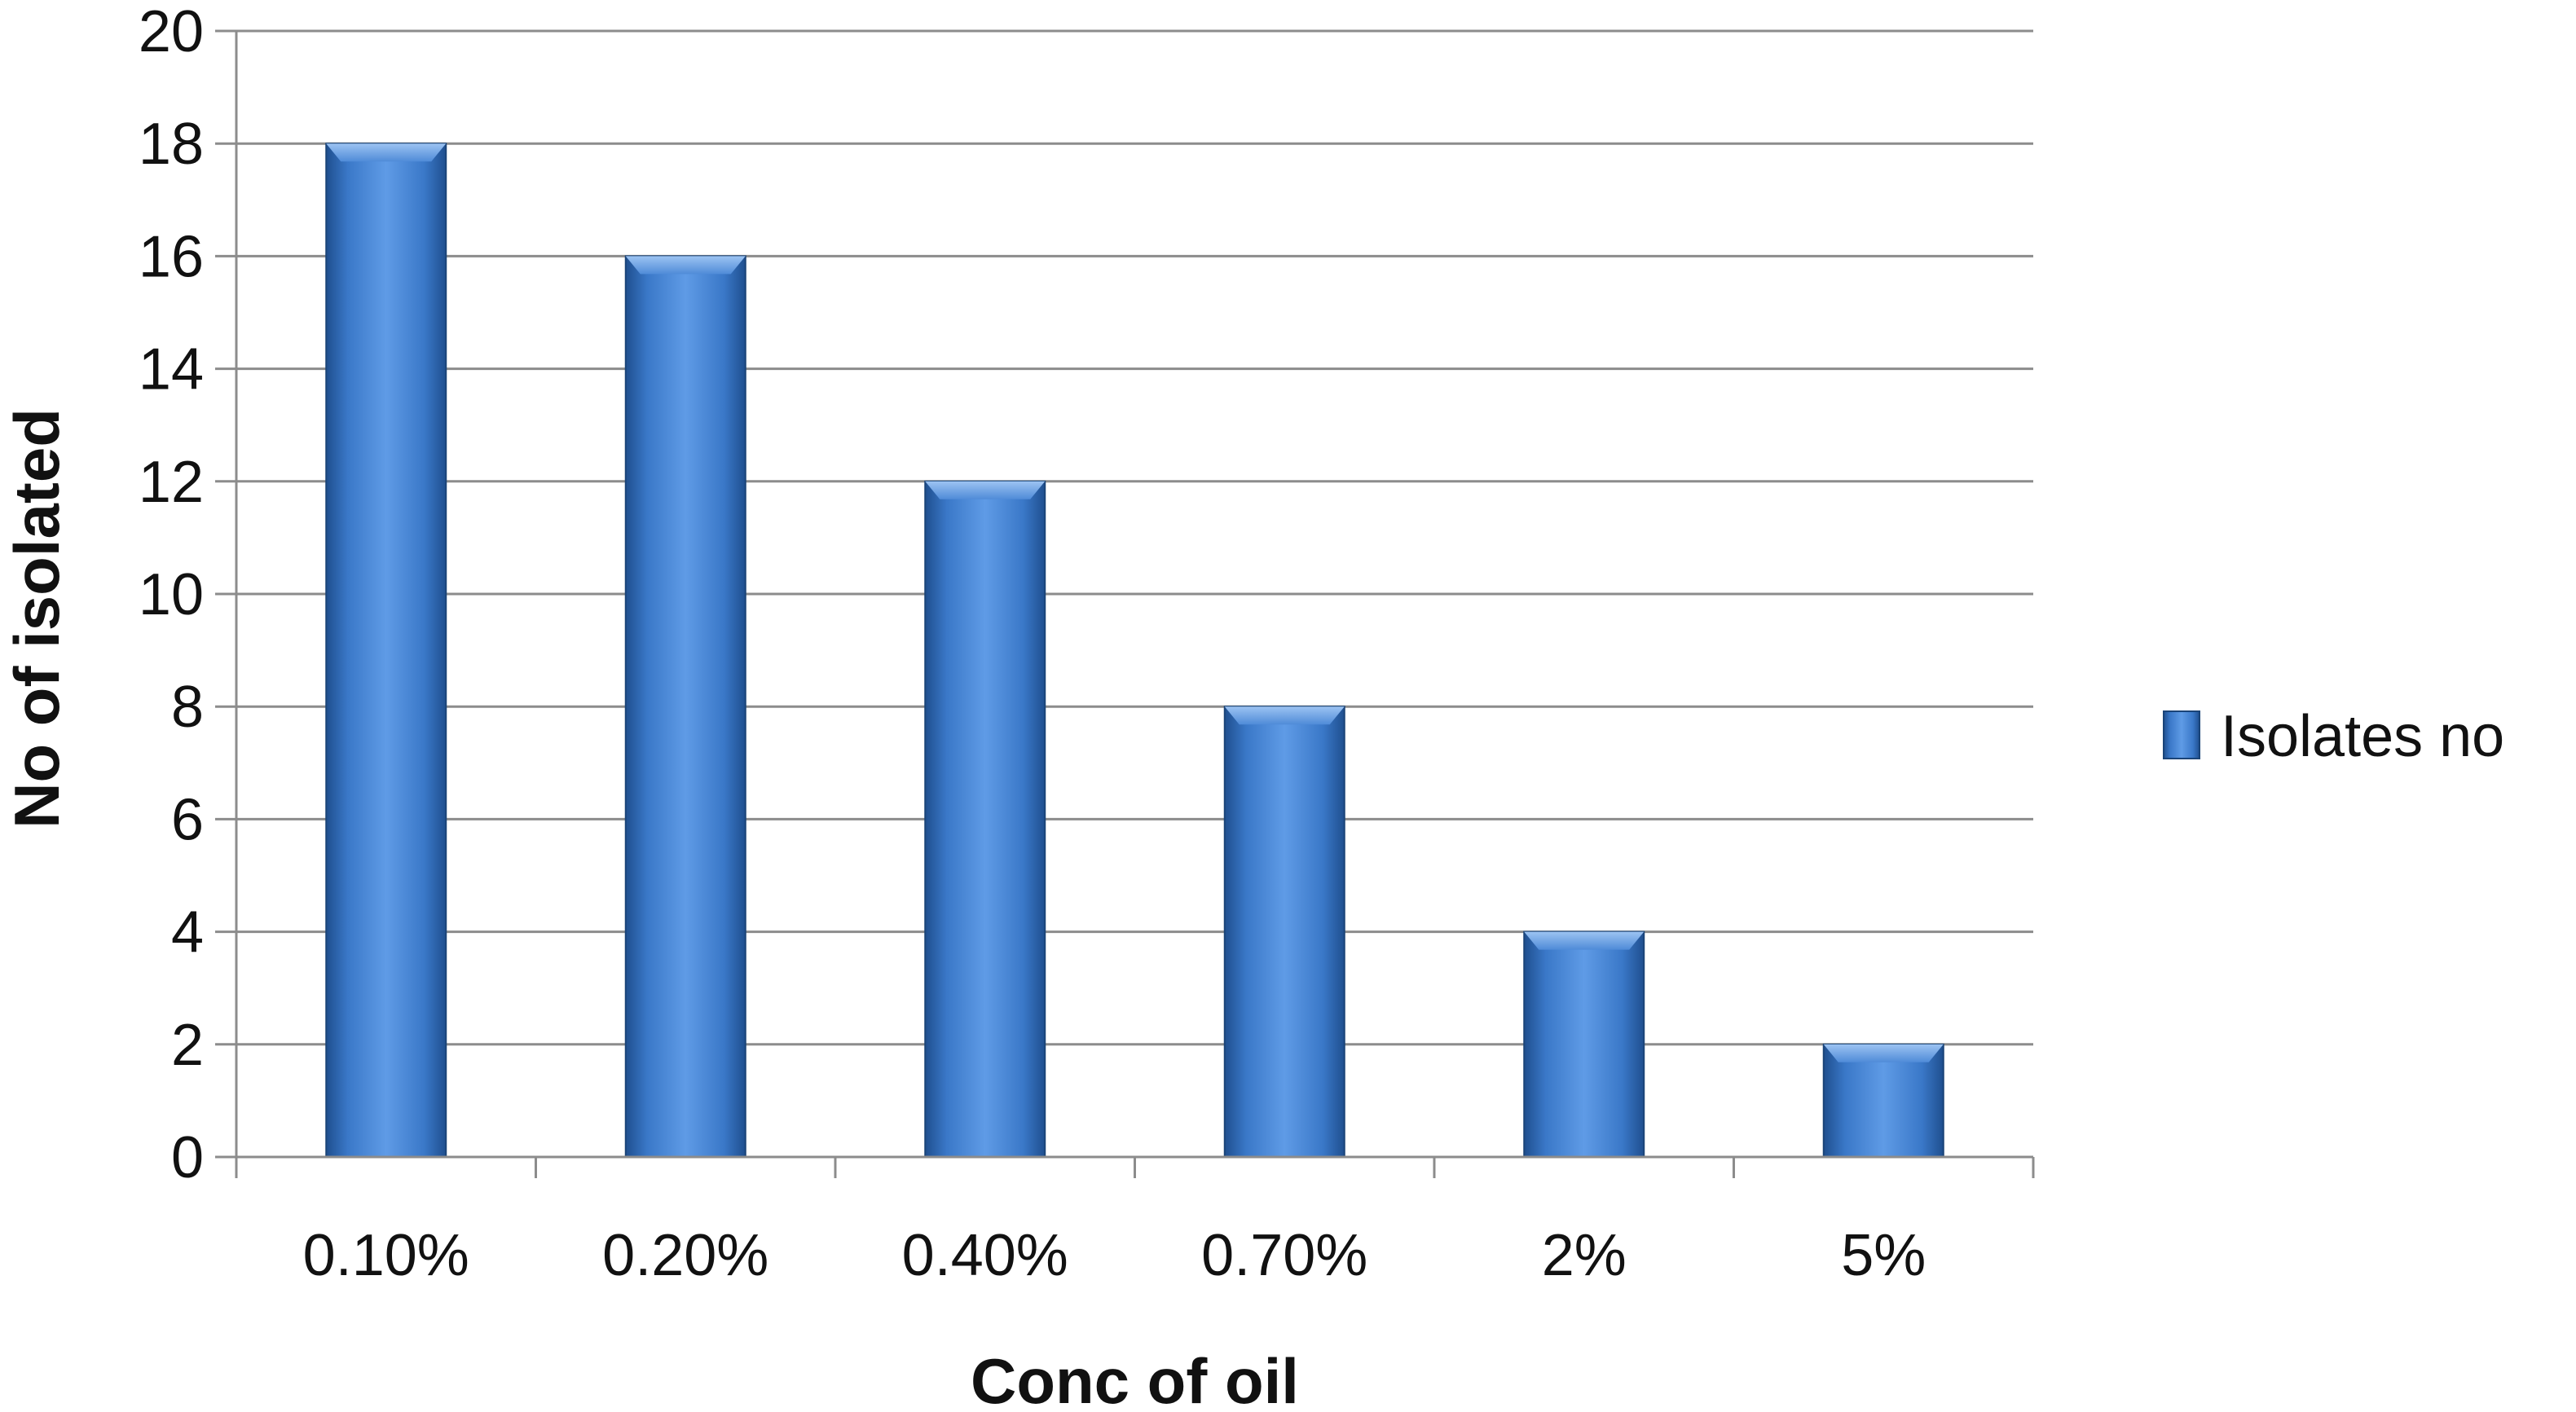 This screenshot has height=1412, width=2576. Describe the element at coordinates (1284, 1255) in the screenshot. I see `x-tick-label: 0.70%` at that location.